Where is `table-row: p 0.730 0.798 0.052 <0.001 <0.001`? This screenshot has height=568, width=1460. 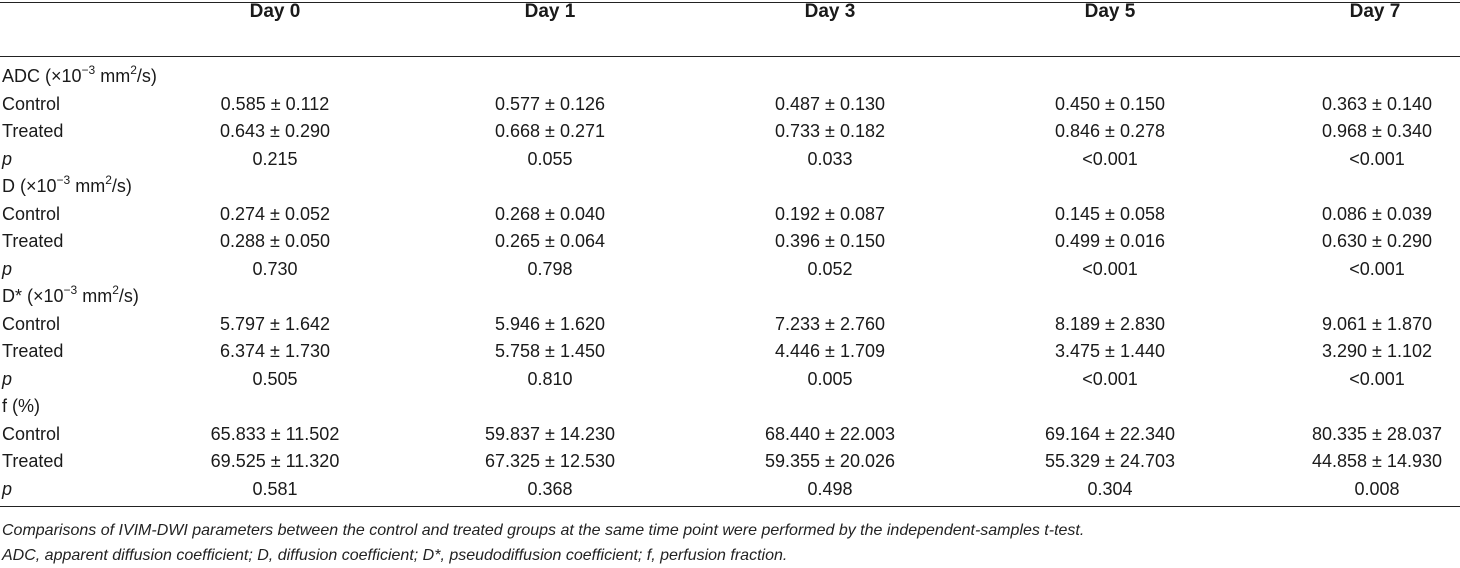 table-row: p 0.730 0.798 0.052 <0.001 <0.001 is located at coordinates (730, 269).